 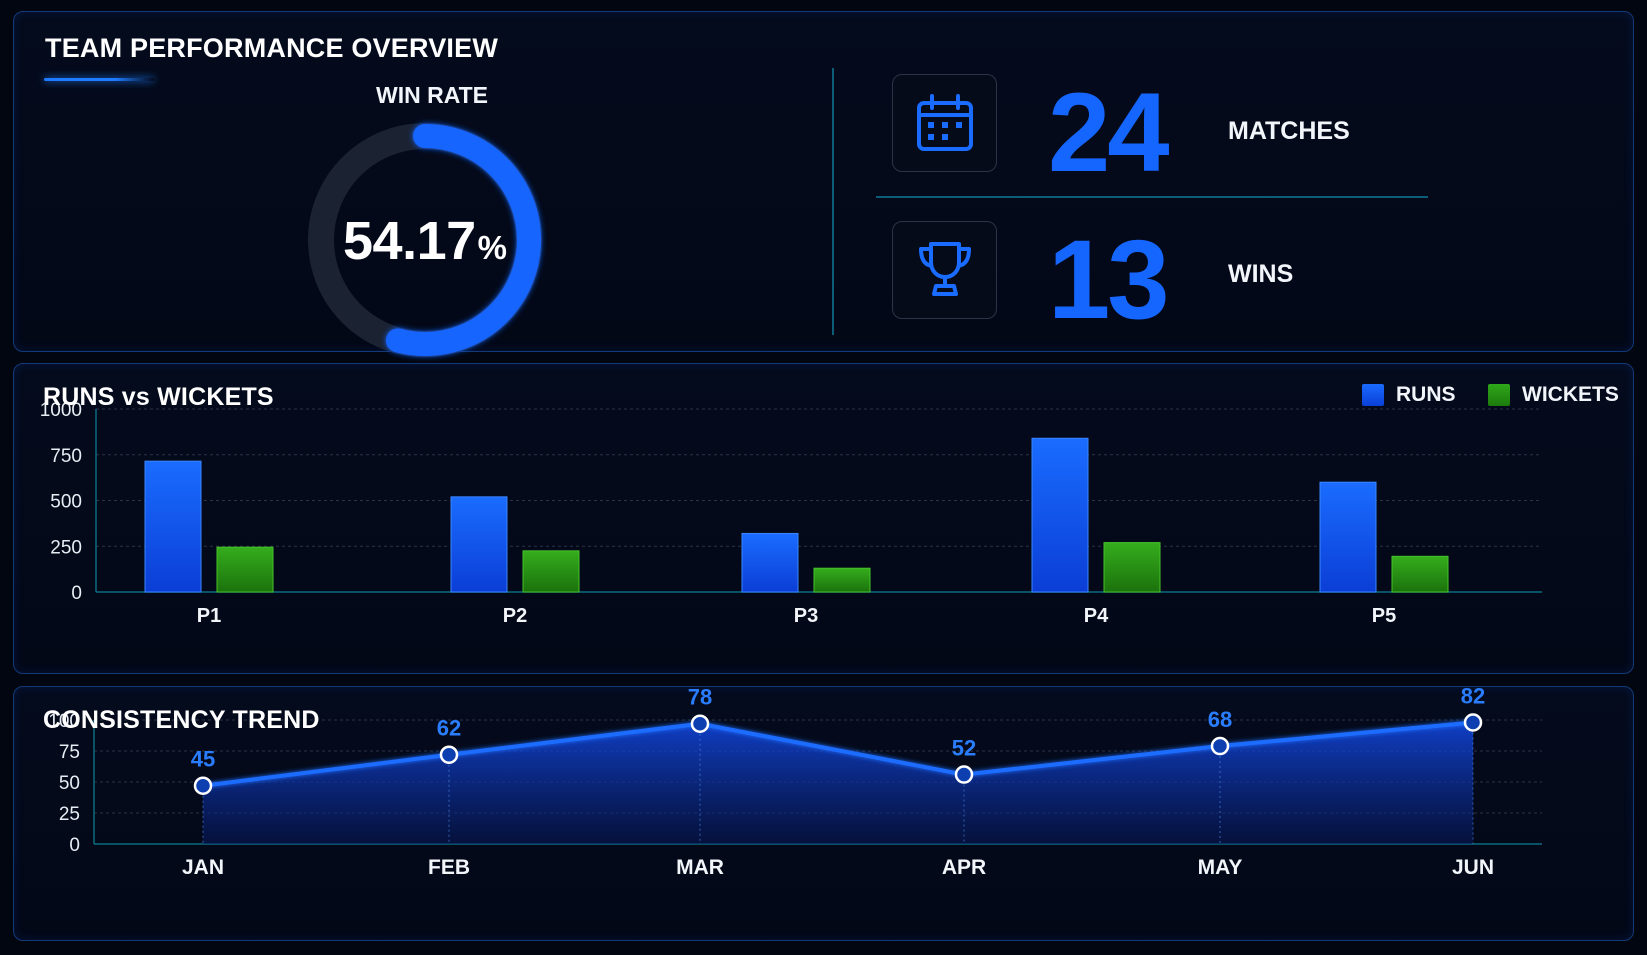 I want to click on wins-icon-box, so click(x=944, y=270).